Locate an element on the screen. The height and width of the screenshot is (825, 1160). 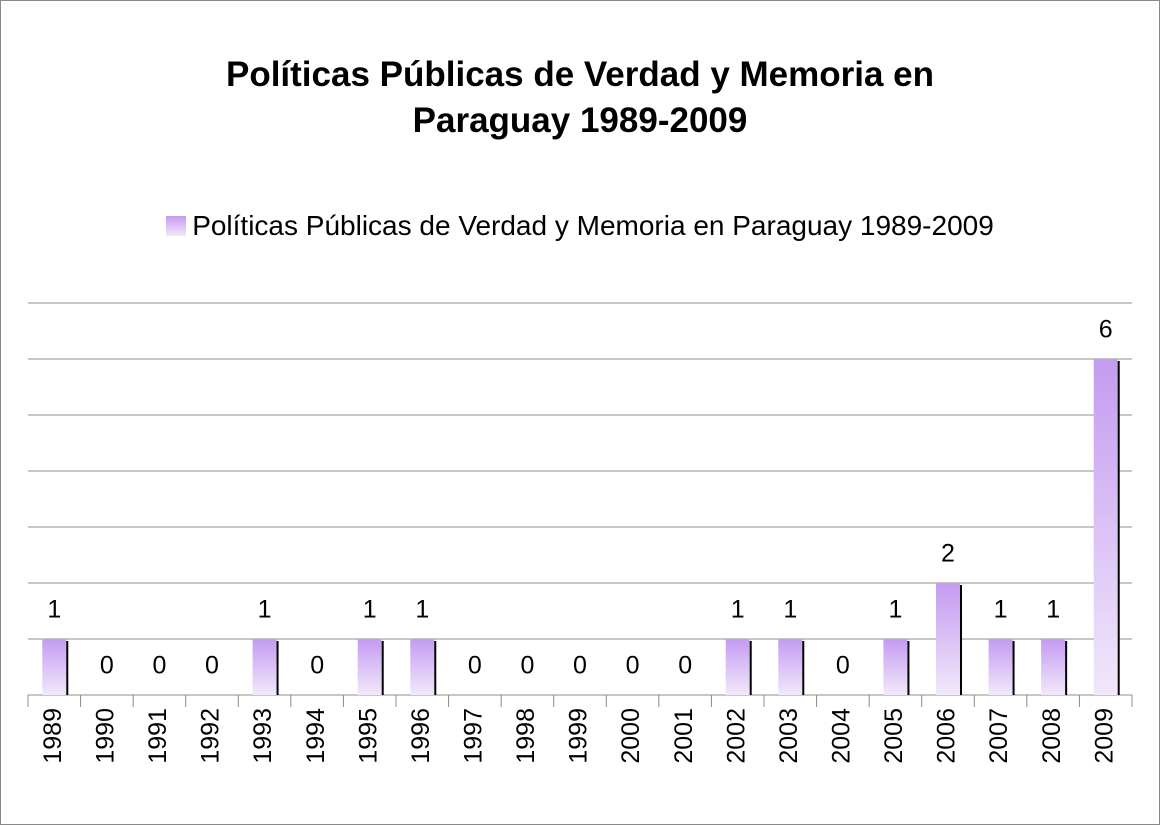
x-tick-label: 1998 is located at coordinates (526, 736).